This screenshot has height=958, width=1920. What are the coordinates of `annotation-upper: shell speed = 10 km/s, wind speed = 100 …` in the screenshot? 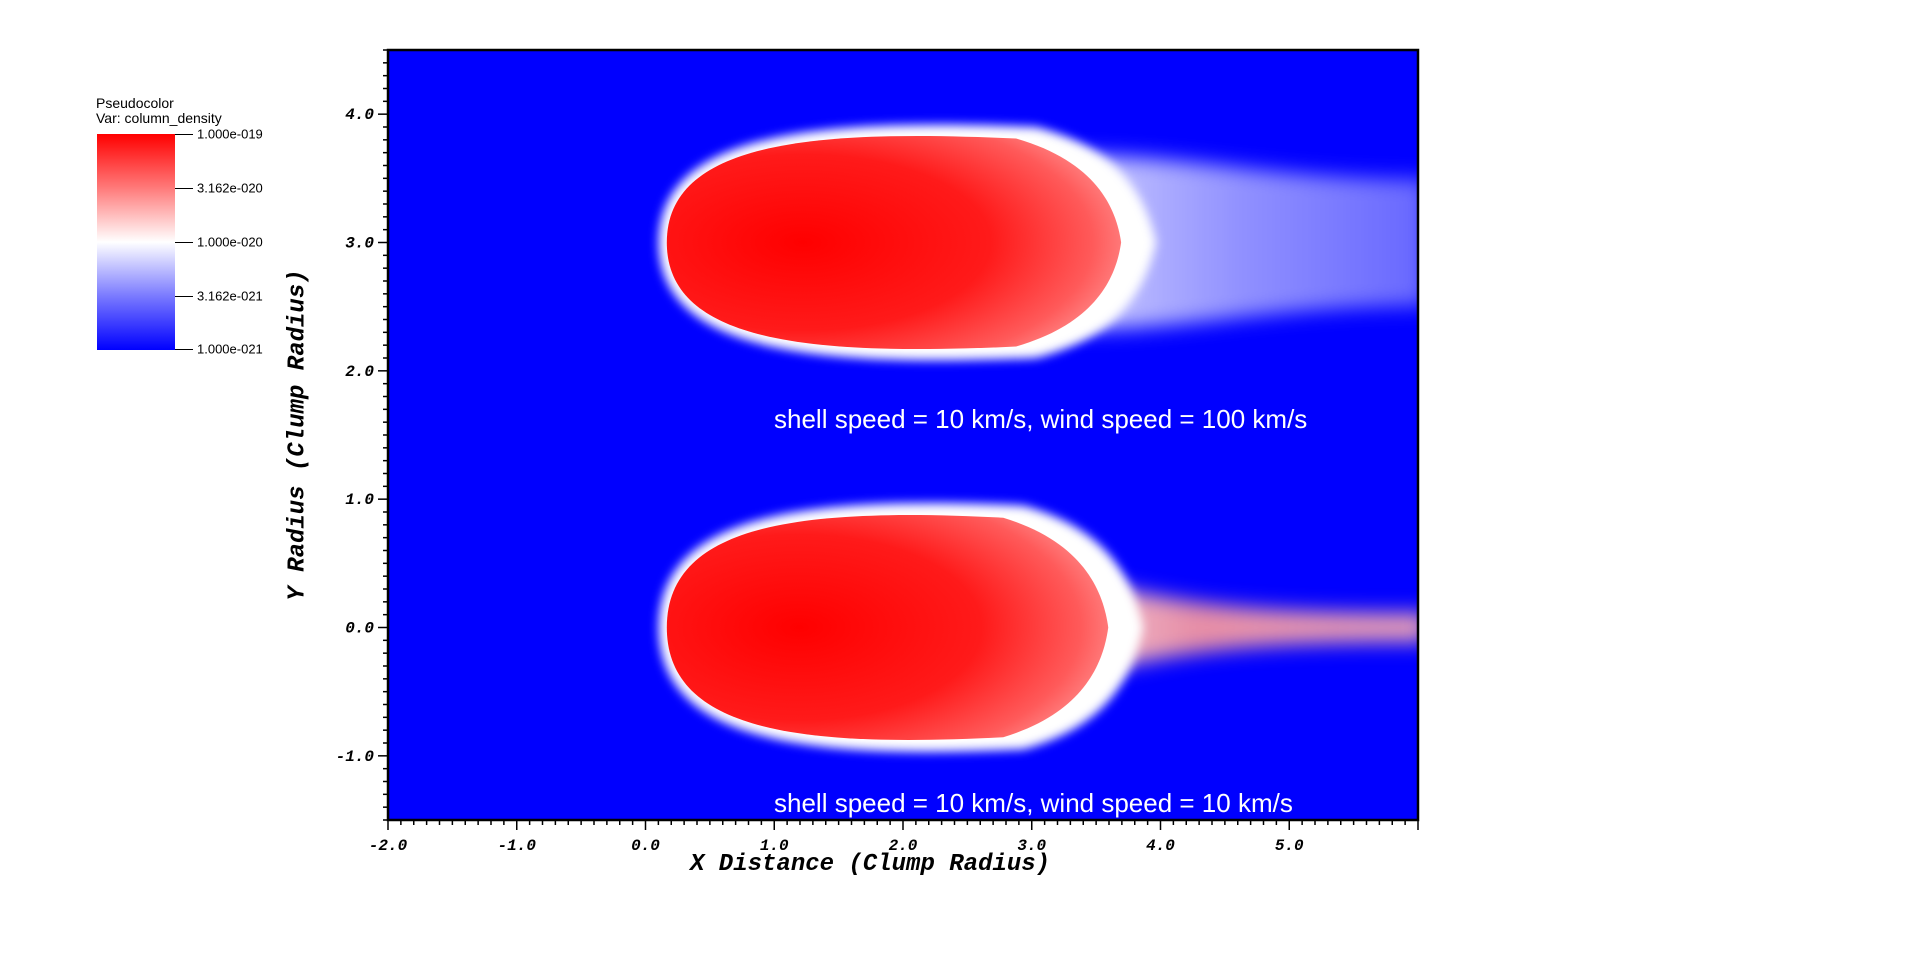 It's located at (1041, 419).